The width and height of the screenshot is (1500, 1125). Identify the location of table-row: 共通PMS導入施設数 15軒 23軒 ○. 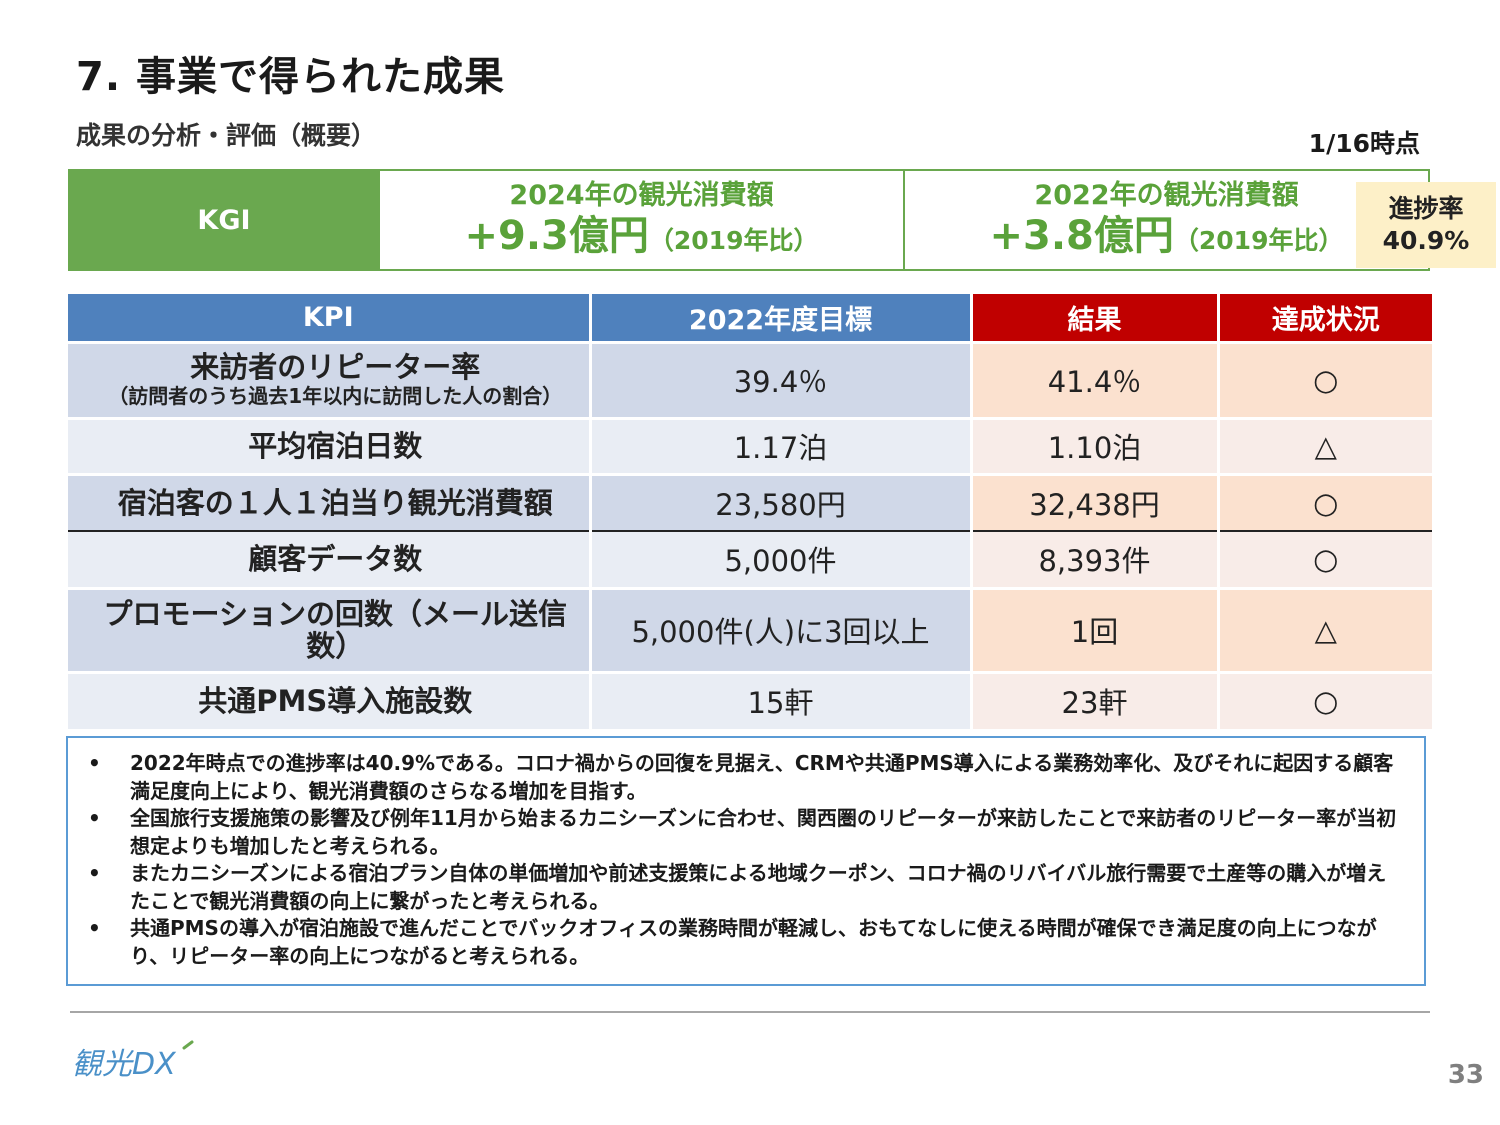
(750, 699).